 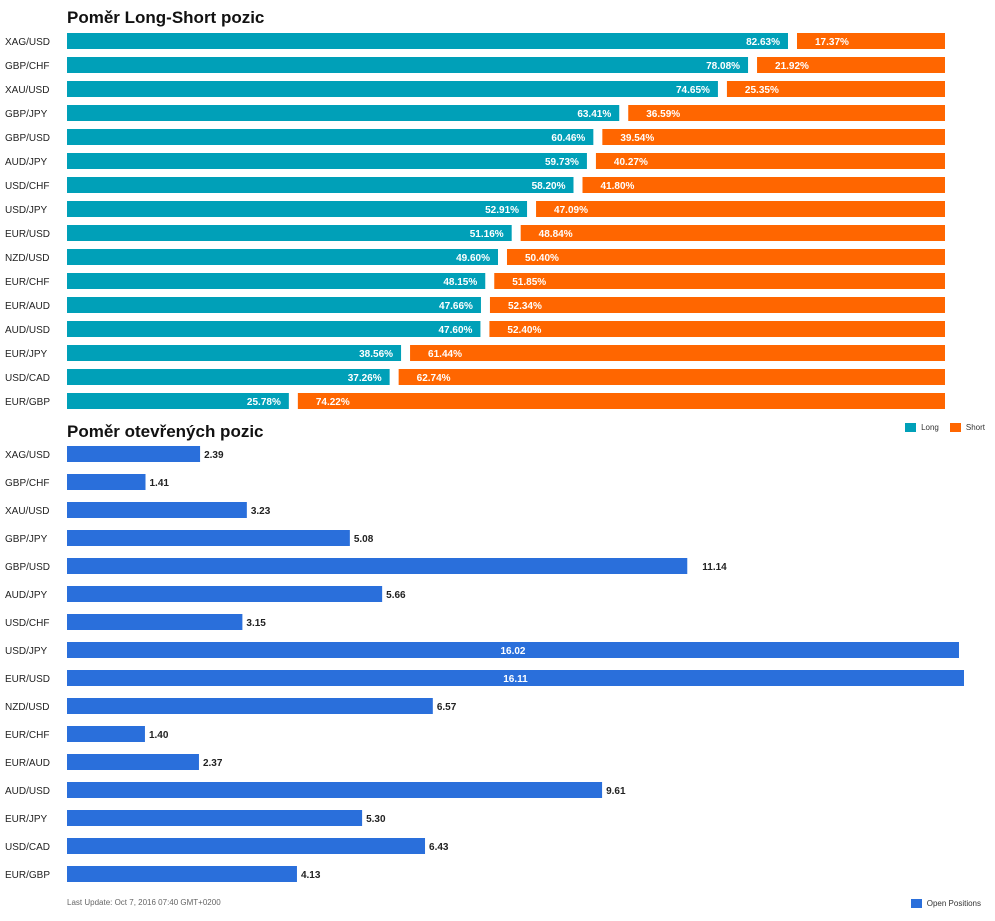 I want to click on long-short-row-gbp-jpy: GBP/JPY 63.41% 36.59%, so click(x=475, y=113).